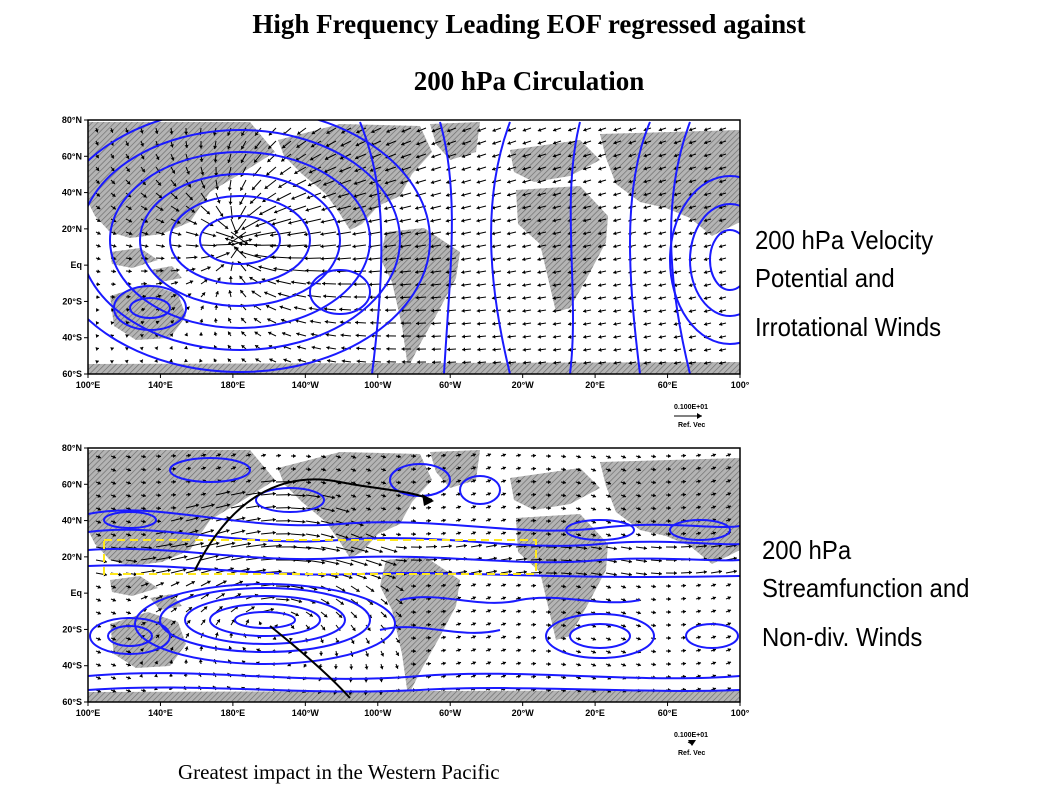  What do you see at coordinates (72, 448) in the screenshot?
I see `lat-tick-label: 80°N` at bounding box center [72, 448].